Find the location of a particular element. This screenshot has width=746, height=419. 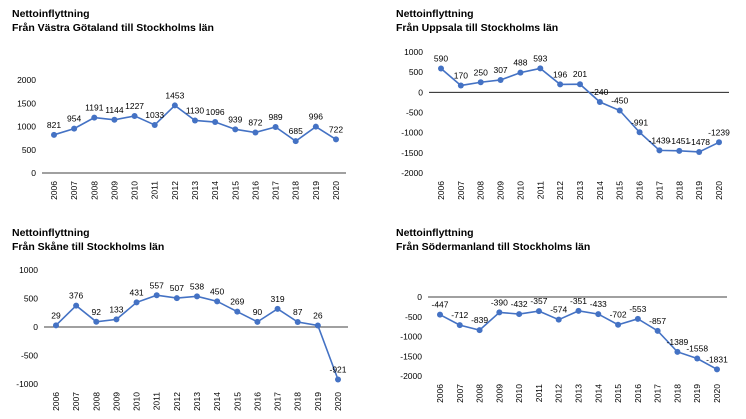

data-label: 722 is located at coordinates (336, 129).